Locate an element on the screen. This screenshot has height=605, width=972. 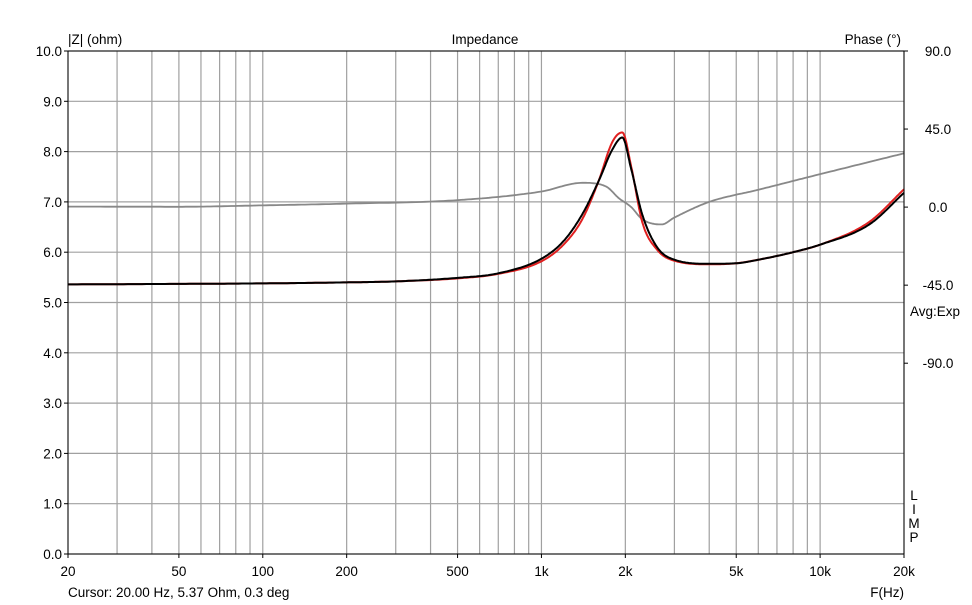
x-tick-label: 500 is located at coordinates (457, 571).